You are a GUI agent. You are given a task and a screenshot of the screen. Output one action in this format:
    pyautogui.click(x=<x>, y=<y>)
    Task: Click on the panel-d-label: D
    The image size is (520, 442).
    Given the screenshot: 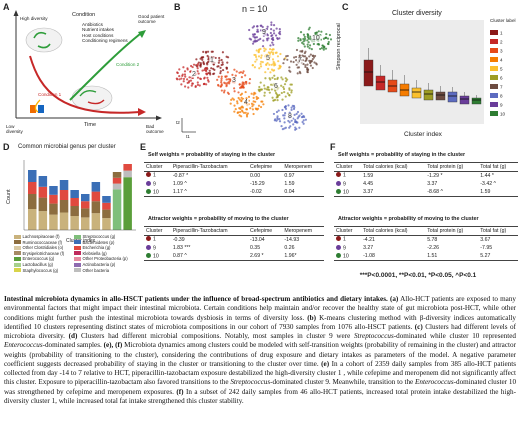 What is the action you would take?
    pyautogui.click(x=6, y=147)
    